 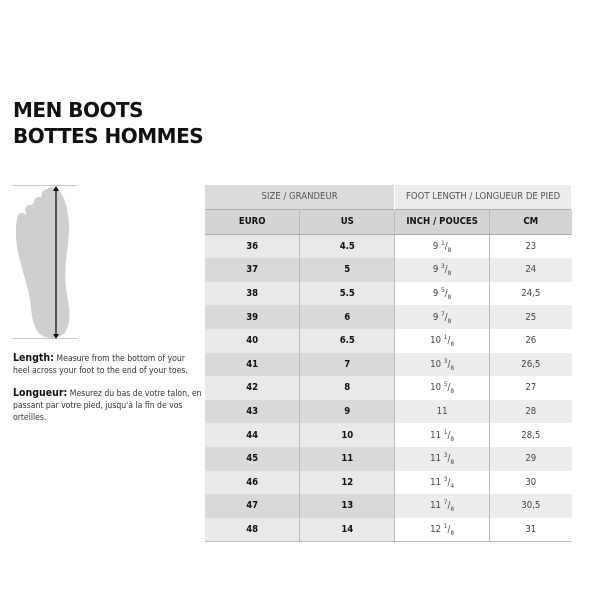 What do you see at coordinates (33, 358) in the screenshot?
I see `length-label: Length:` at bounding box center [33, 358].